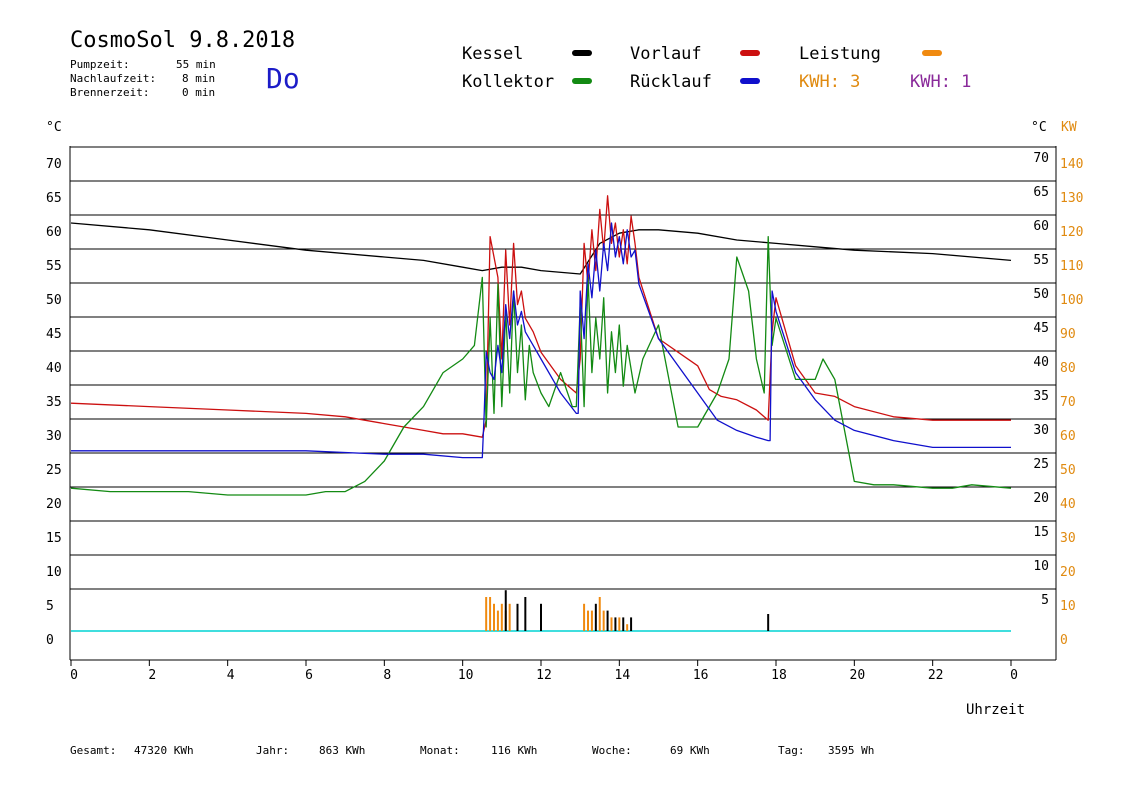 Image resolution: width=1148 pixels, height=812 pixels. I want to click on legend-ruecklauf-swatch, so click(750, 81).